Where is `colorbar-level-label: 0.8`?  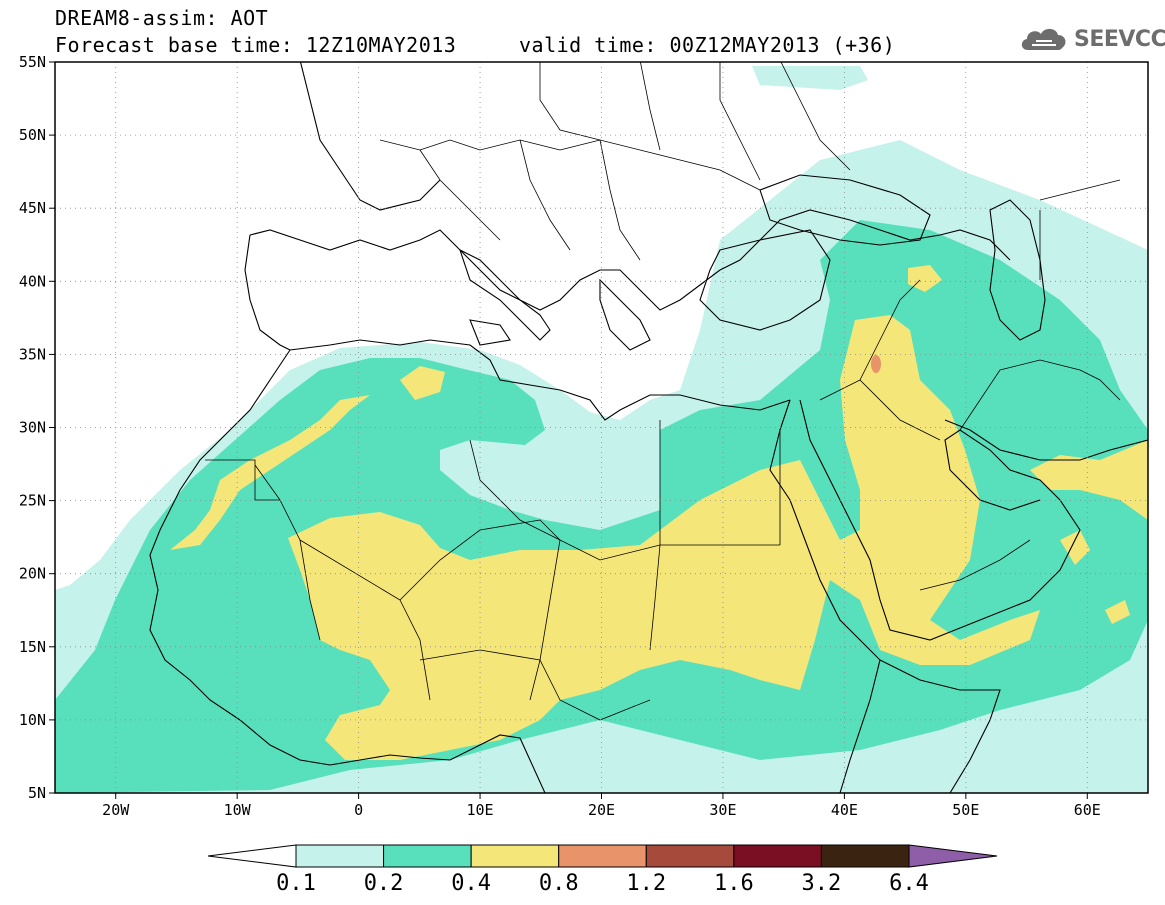 colorbar-level-label: 0.8 is located at coordinates (559, 883).